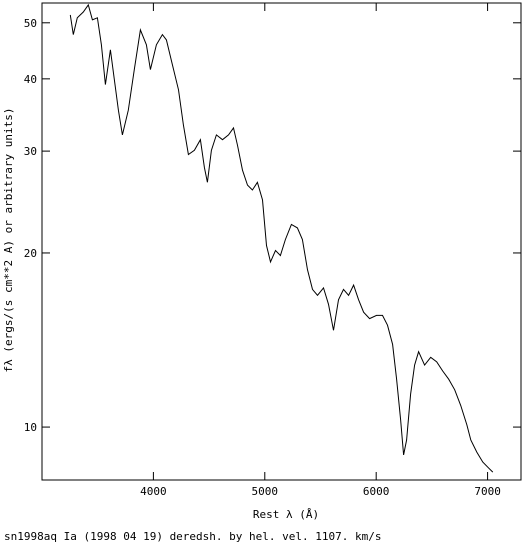  Describe the element at coordinates (30, 427) in the screenshot. I see `y-tick-label: 10` at that location.